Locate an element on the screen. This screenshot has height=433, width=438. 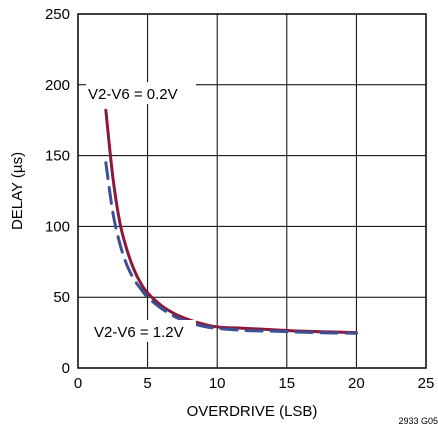
x-tick-label: 0 is located at coordinates (78, 383).